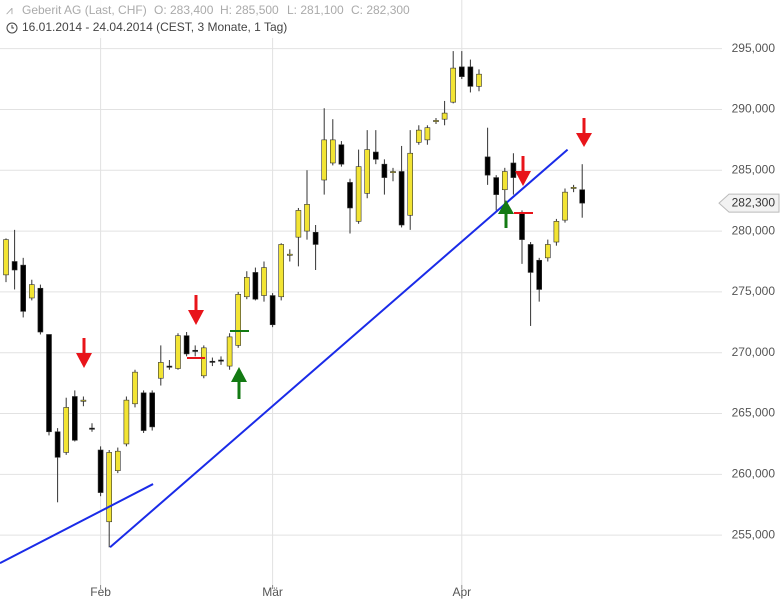 The image size is (780, 601). I want to click on y-tick-label: 275,000, so click(754, 291).